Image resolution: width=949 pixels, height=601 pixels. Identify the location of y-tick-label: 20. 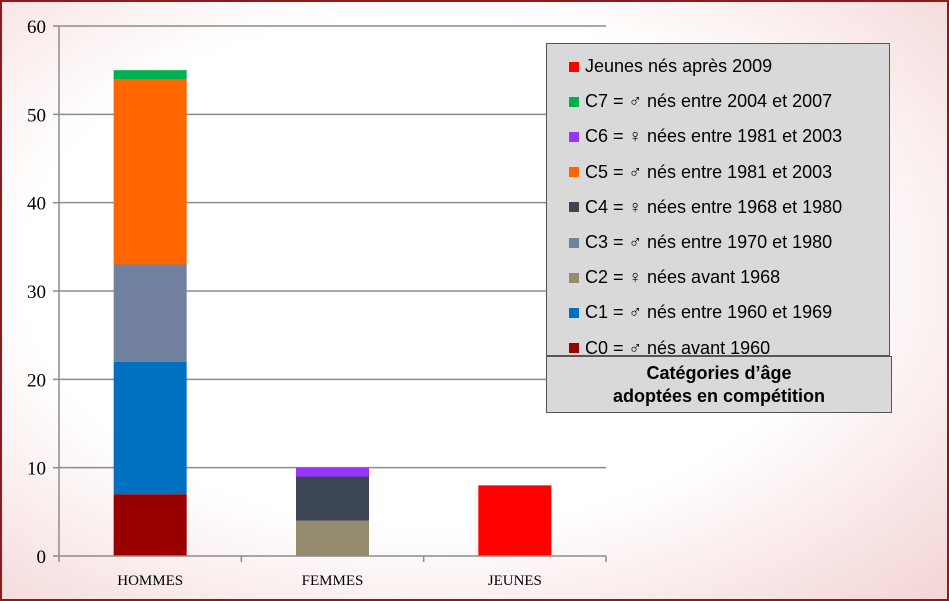
(36, 380).